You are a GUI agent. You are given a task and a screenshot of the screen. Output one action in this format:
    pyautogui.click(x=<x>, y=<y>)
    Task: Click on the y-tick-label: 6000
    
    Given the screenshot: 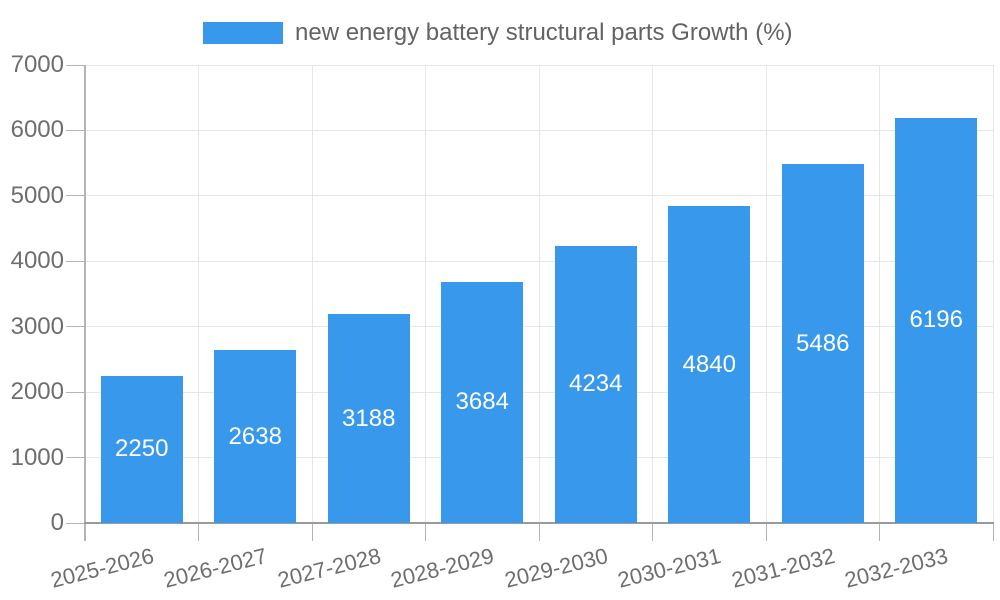 What is the action you would take?
    pyautogui.click(x=37, y=130)
    